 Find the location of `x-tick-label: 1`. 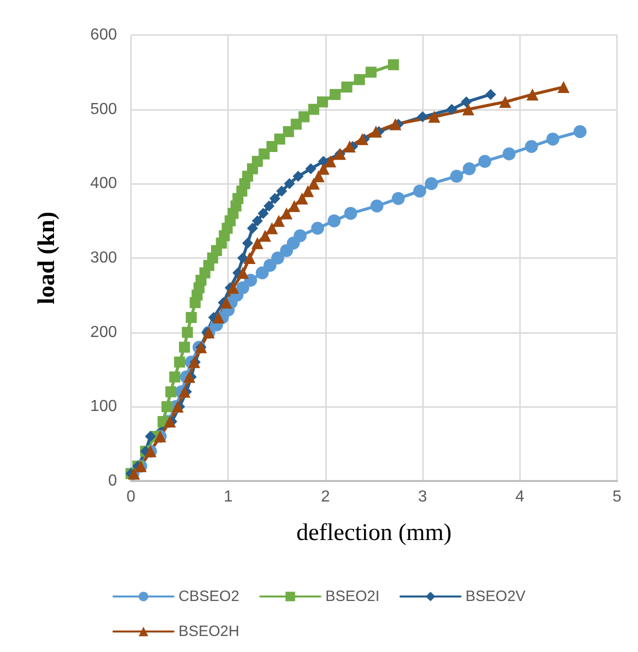

x-tick-label: 1 is located at coordinates (228, 497).